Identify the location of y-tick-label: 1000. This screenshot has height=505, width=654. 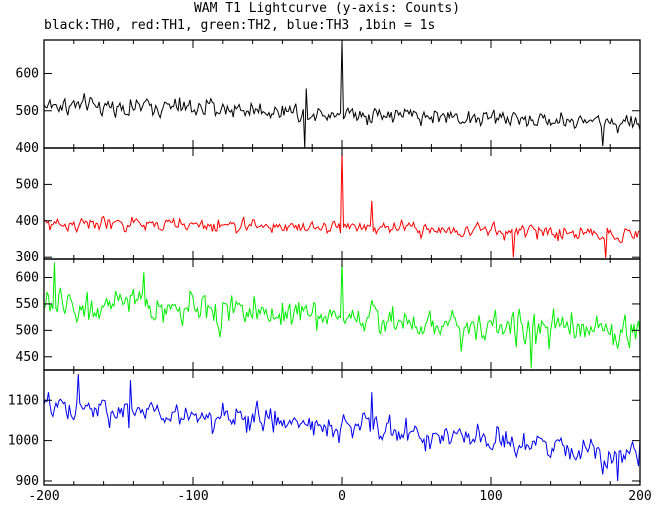
(23, 441).